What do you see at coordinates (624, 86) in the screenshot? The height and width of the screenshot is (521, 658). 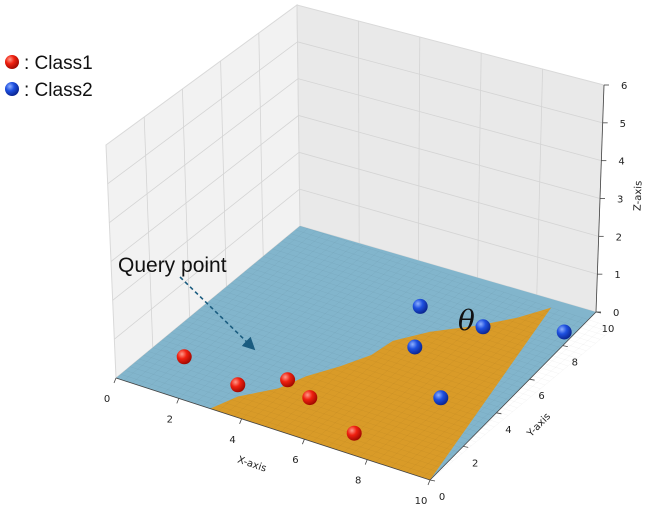 I see `z-tick-label: 6` at bounding box center [624, 86].